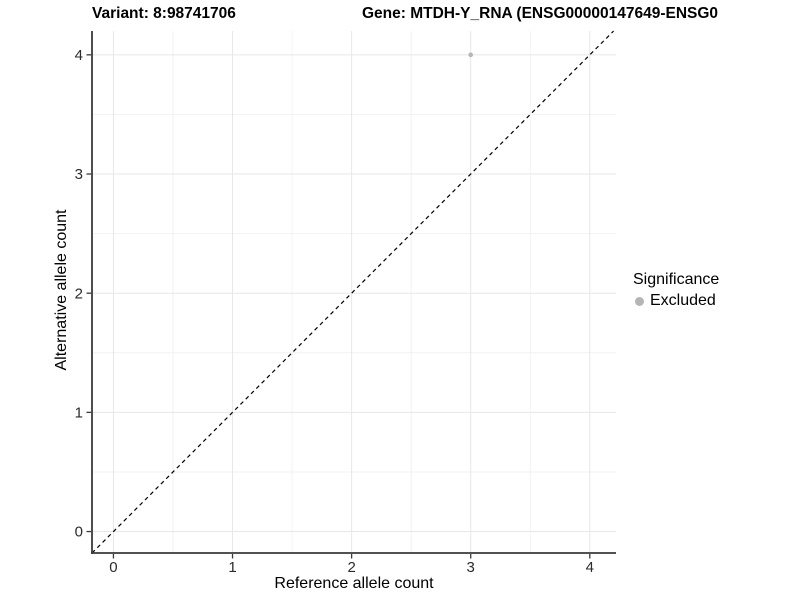 The width and height of the screenshot is (800, 600). I want to click on legend-point-icon, so click(639, 301).